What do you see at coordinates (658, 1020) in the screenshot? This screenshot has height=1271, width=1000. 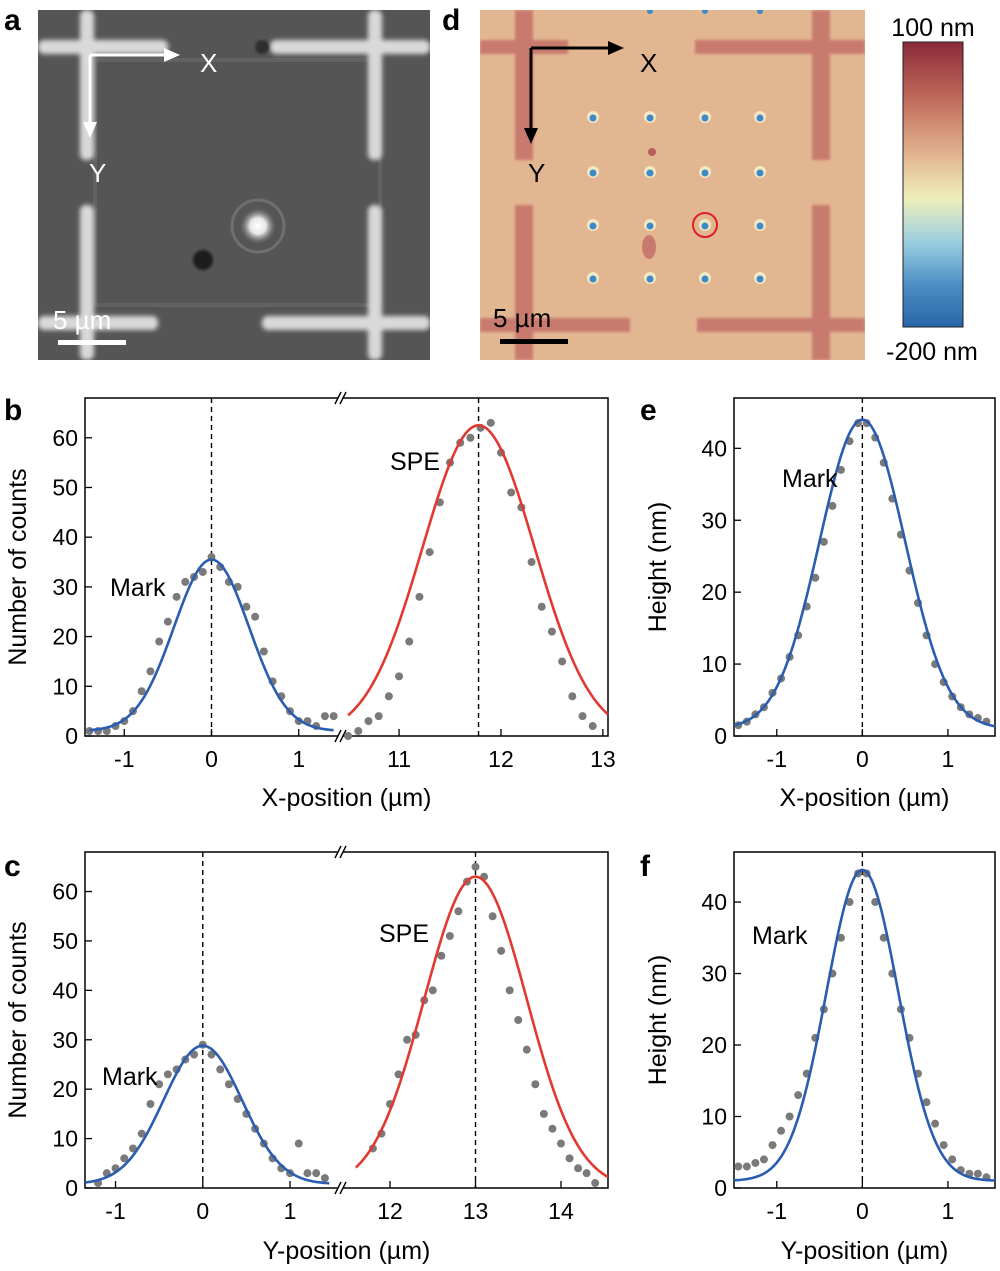 I see `y-axis-label: Height (nm)` at bounding box center [658, 1020].